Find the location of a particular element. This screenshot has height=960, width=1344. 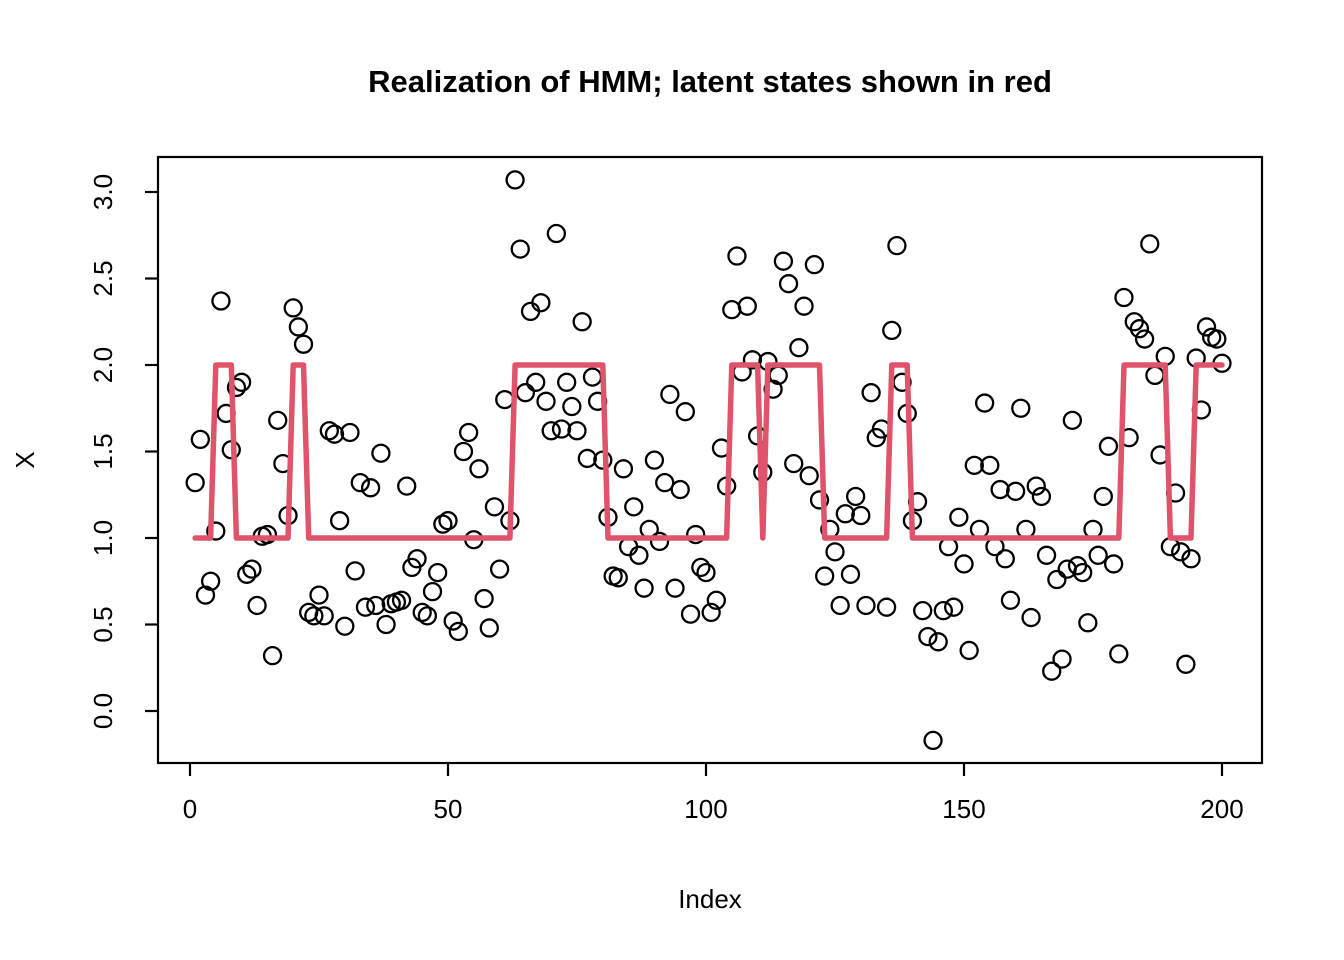

y-axis-label: X is located at coordinates (25, 459).